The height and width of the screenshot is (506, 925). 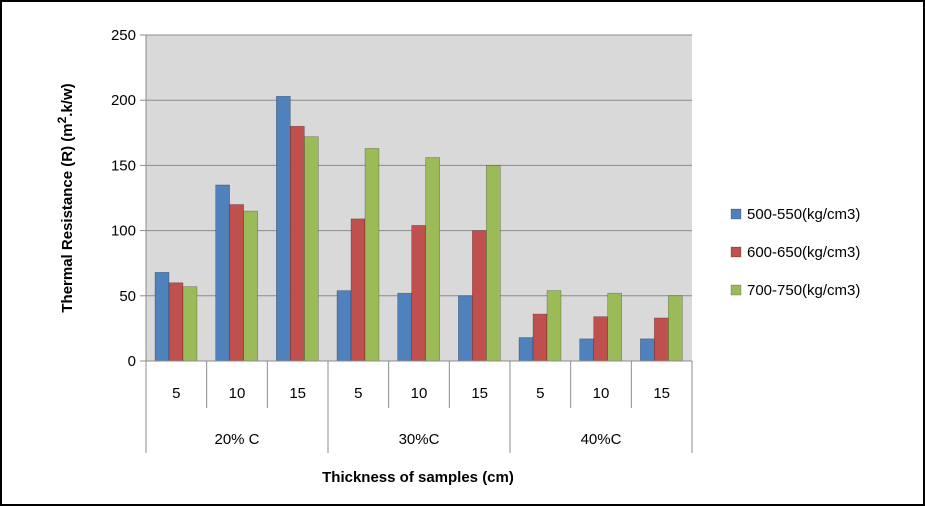 What do you see at coordinates (132, 361) in the screenshot?
I see `y-tick-label: 0` at bounding box center [132, 361].